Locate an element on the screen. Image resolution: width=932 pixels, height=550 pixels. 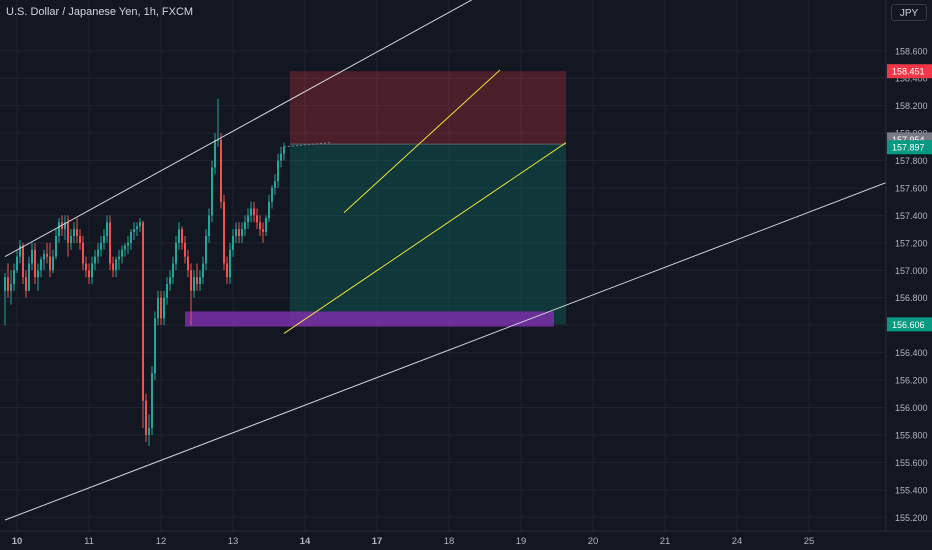
time-tick-label: 13 is located at coordinates (233, 541).